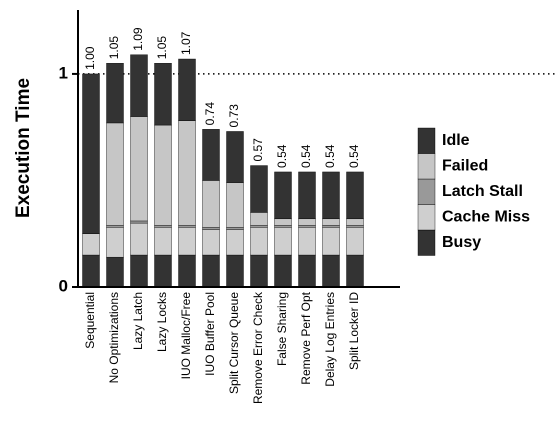 Image resolution: width=556 pixels, height=447 pixels. Describe the element at coordinates (282, 329) in the screenshot. I see `x-tick-label: False Sharing` at that location.